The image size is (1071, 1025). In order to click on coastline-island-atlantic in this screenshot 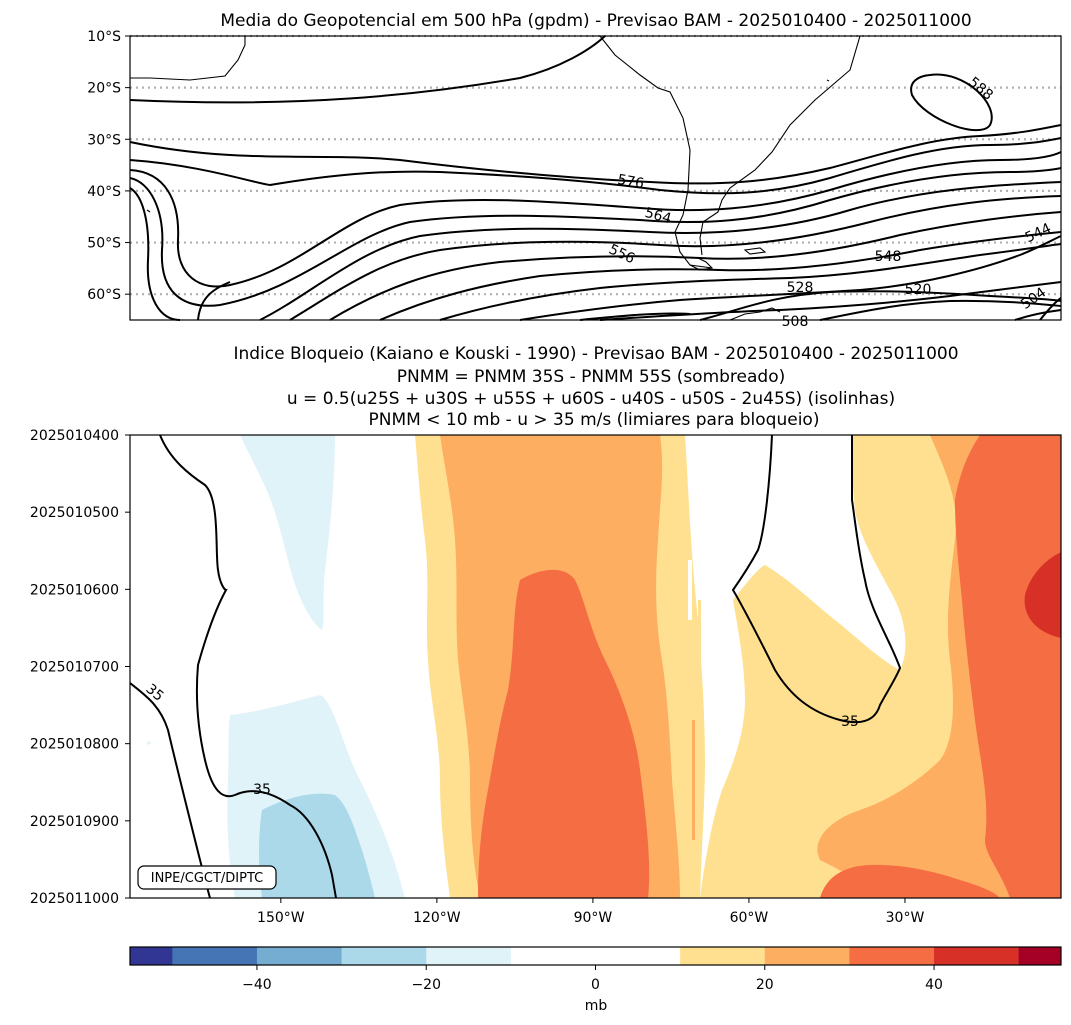, I will do `click(828, 80)`.